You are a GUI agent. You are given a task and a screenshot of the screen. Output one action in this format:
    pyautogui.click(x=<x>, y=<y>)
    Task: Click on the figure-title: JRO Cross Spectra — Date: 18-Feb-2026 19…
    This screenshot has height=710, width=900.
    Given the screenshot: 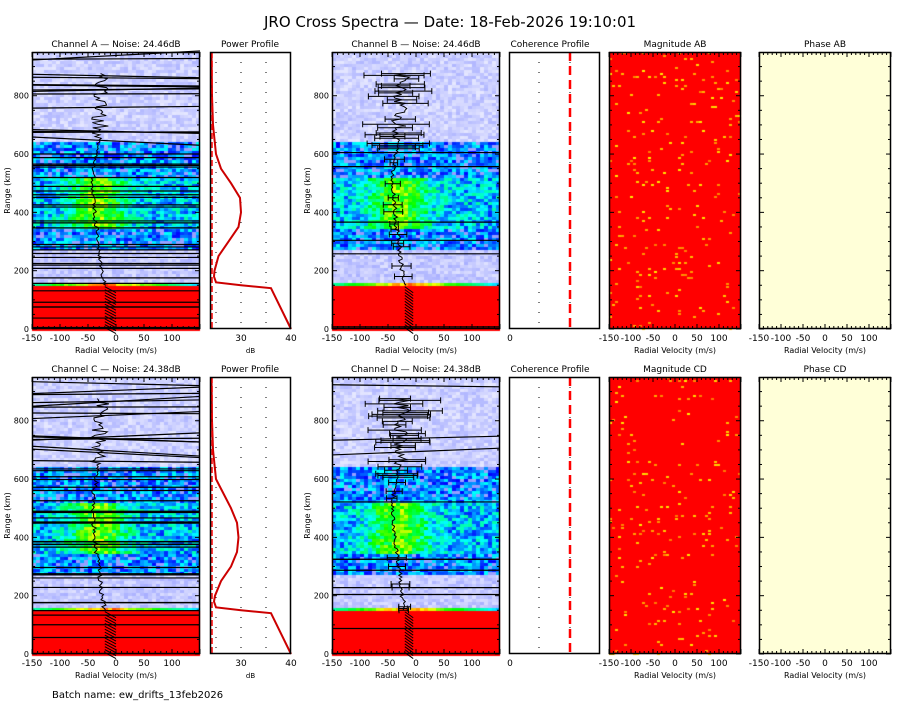 What is the action you would take?
    pyautogui.click(x=449, y=22)
    